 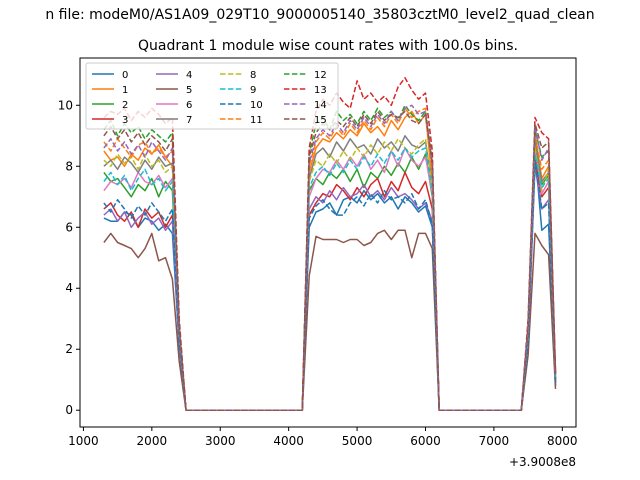 What do you see at coordinates (323, 437) in the screenshot?
I see `x-axis-ticks: 1000 2000 3000 4000 5000 6000 7000 8000` at bounding box center [323, 437].